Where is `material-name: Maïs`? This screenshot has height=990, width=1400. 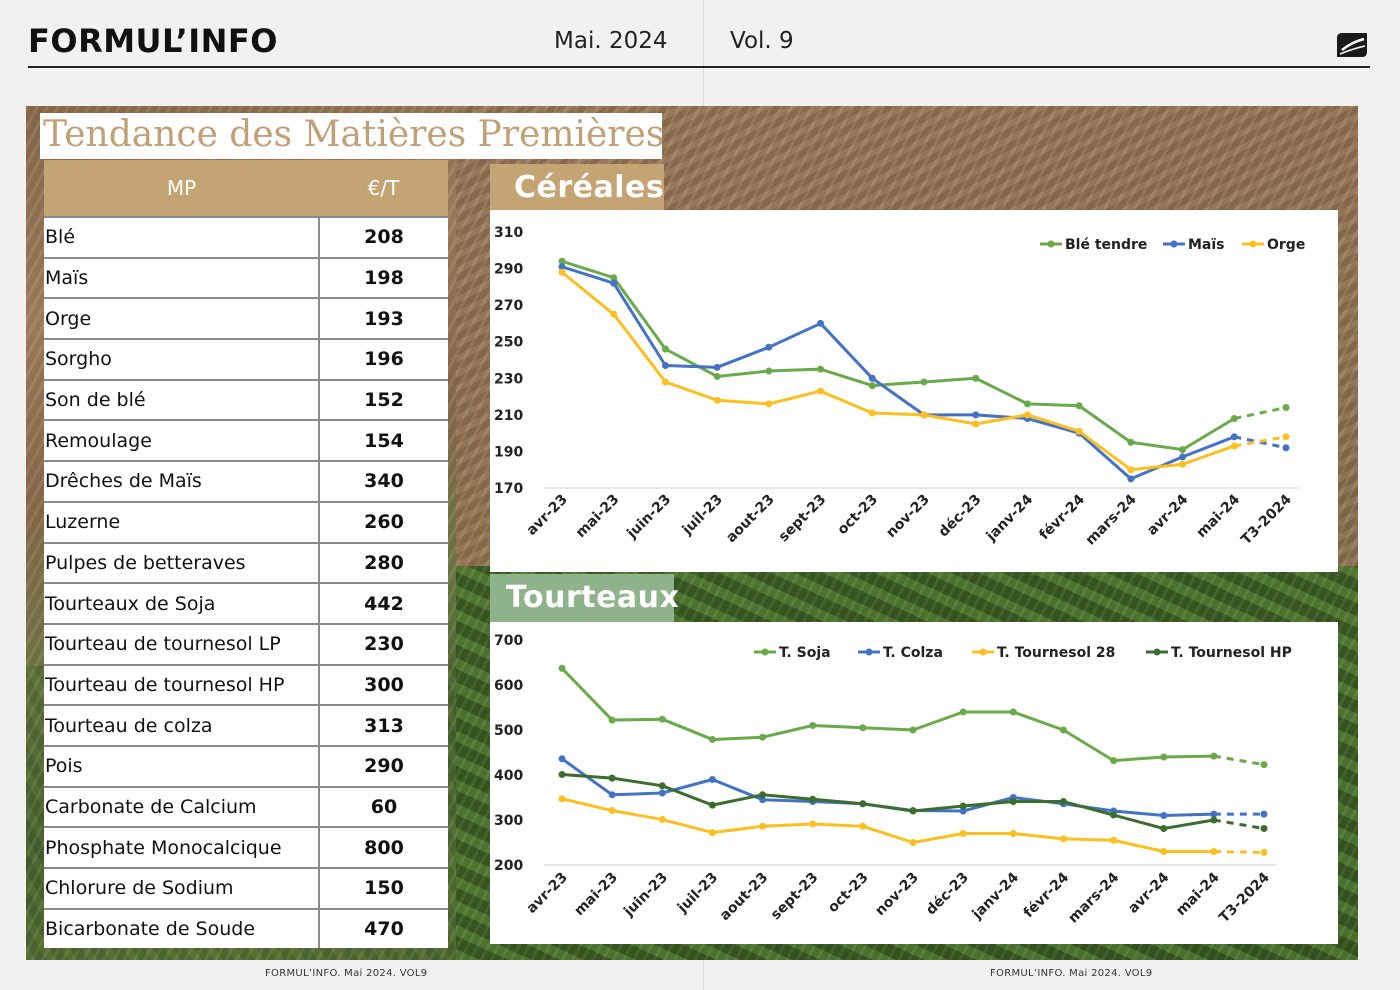
material-name: Maïs is located at coordinates (182, 277).